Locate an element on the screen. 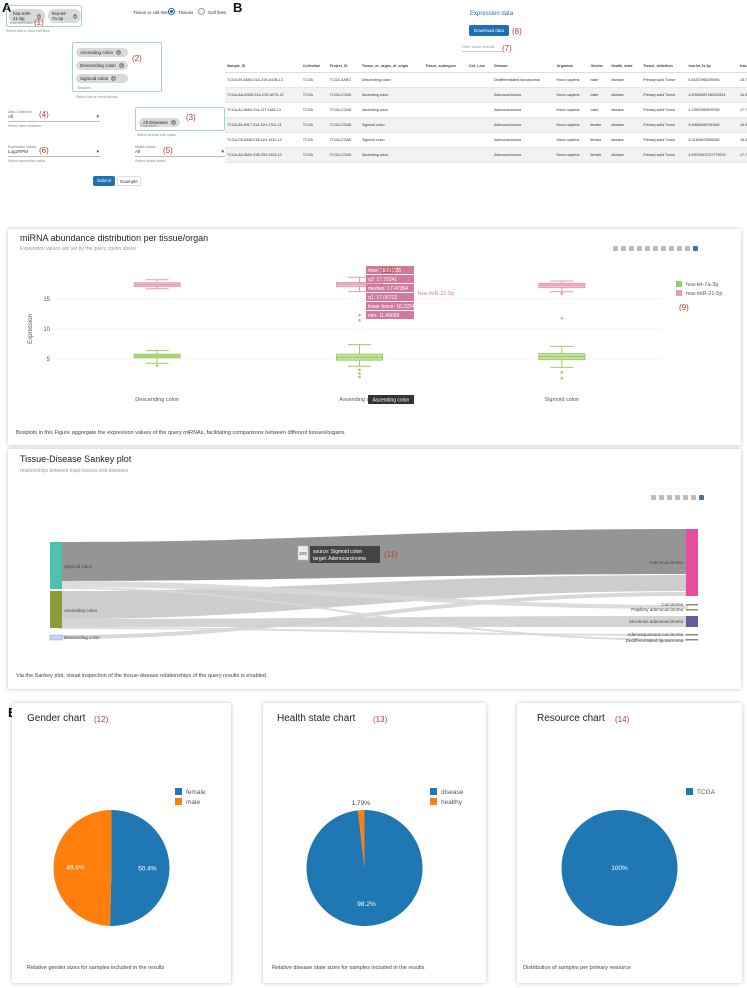 The height and width of the screenshot is (988, 747). sankey-node-mucinous is located at coordinates (692, 621).